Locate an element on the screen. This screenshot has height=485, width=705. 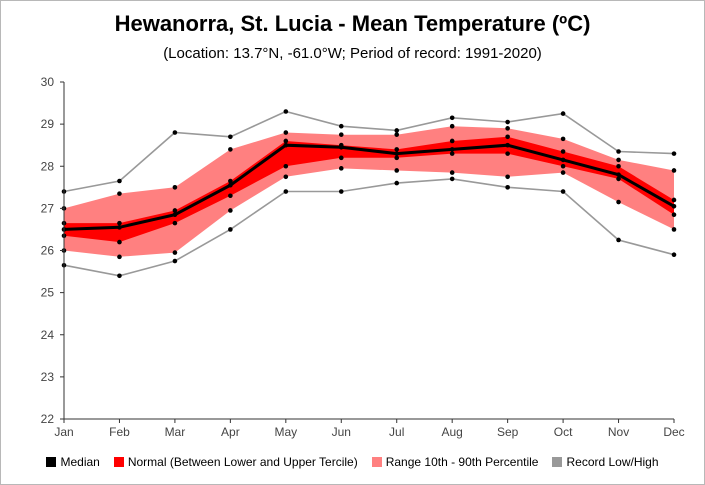
percentile-10-point-jul is located at coordinates (397, 170).